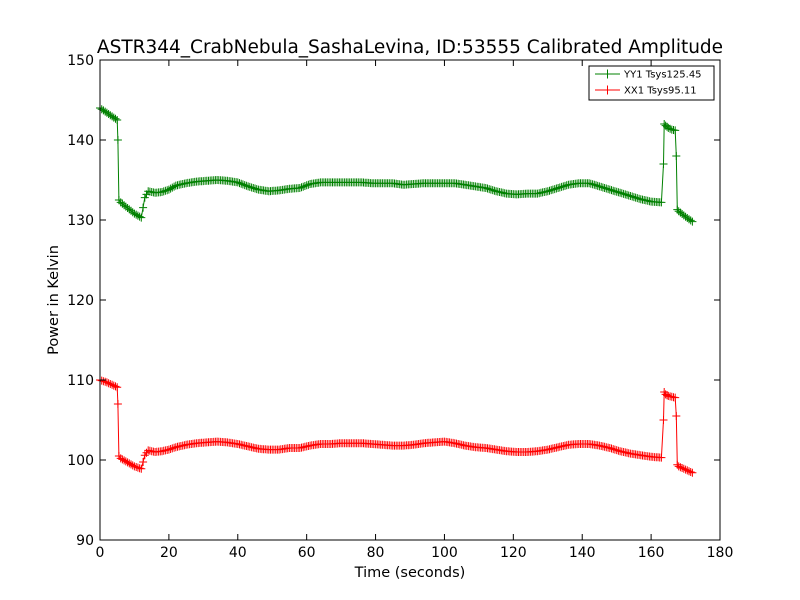 This screenshot has height=600, width=800. I want to click on y-tick-label: 120, so click(80, 301).